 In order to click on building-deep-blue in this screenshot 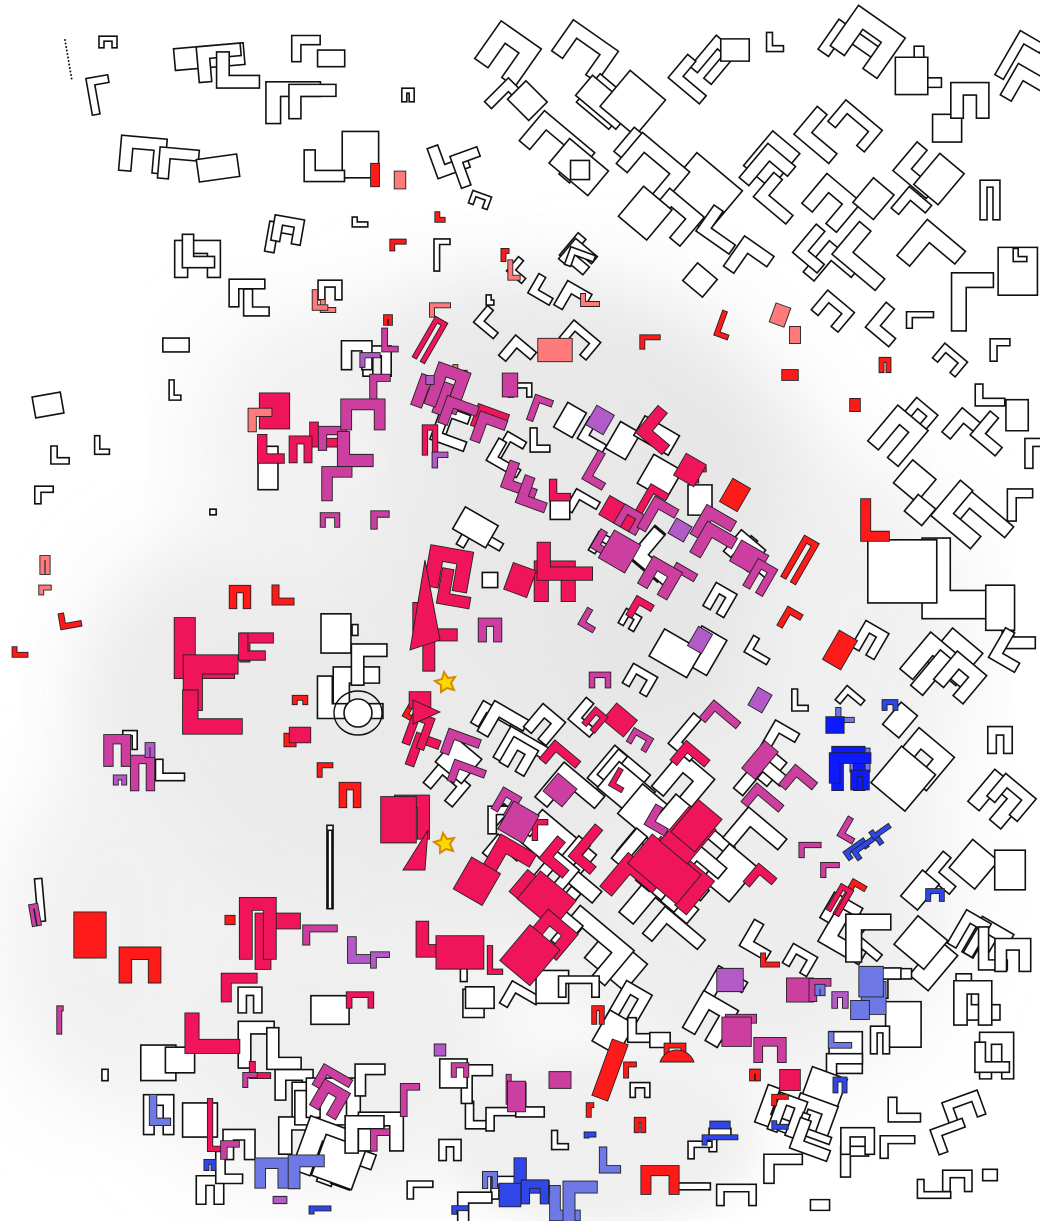, I will do `click(860, 780)`.